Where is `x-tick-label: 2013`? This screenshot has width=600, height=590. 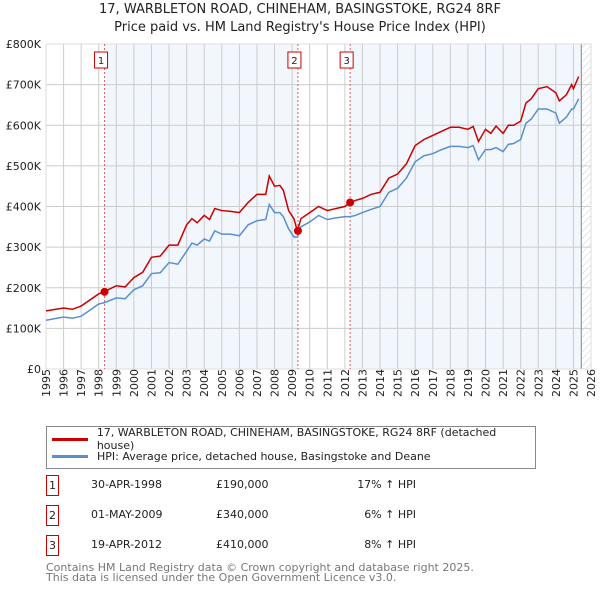 x-tick-label: 2013 is located at coordinates (362, 383).